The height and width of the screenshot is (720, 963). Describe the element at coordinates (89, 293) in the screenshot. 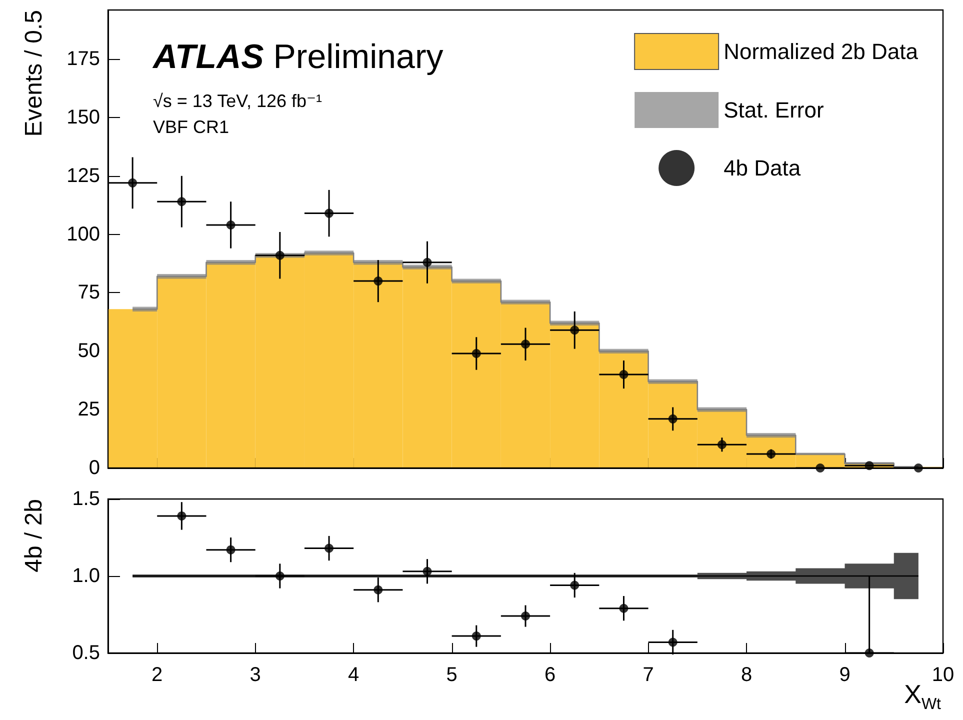

I see `y-tick-label: 75` at that location.